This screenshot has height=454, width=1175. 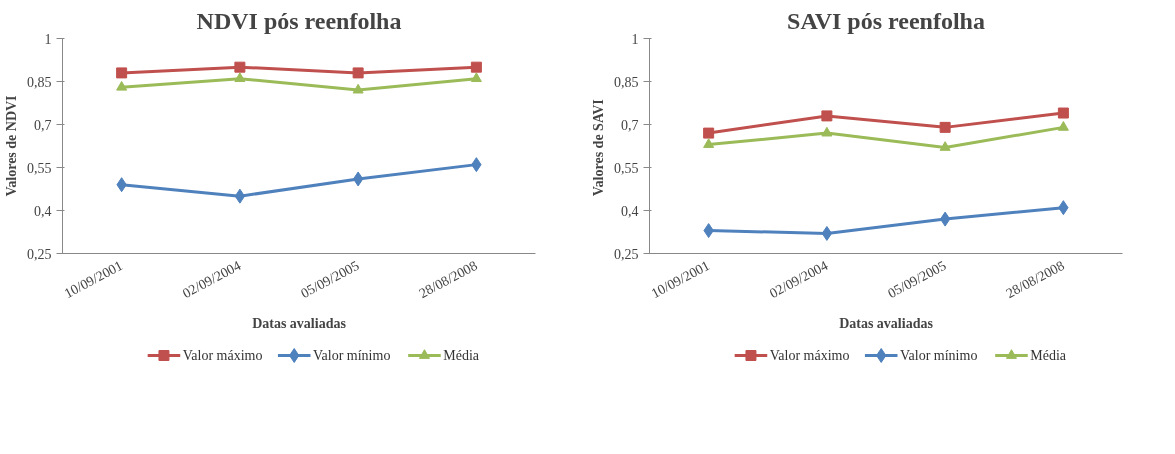 What do you see at coordinates (886, 20) in the screenshot?
I see `chart-title: SAVI pós reenfolha` at bounding box center [886, 20].